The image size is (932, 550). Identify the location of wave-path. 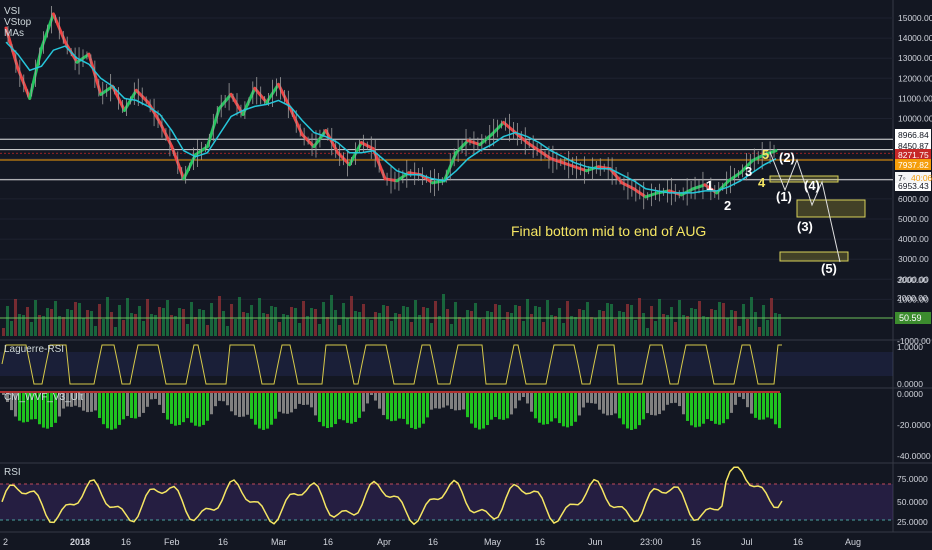
(805, 207).